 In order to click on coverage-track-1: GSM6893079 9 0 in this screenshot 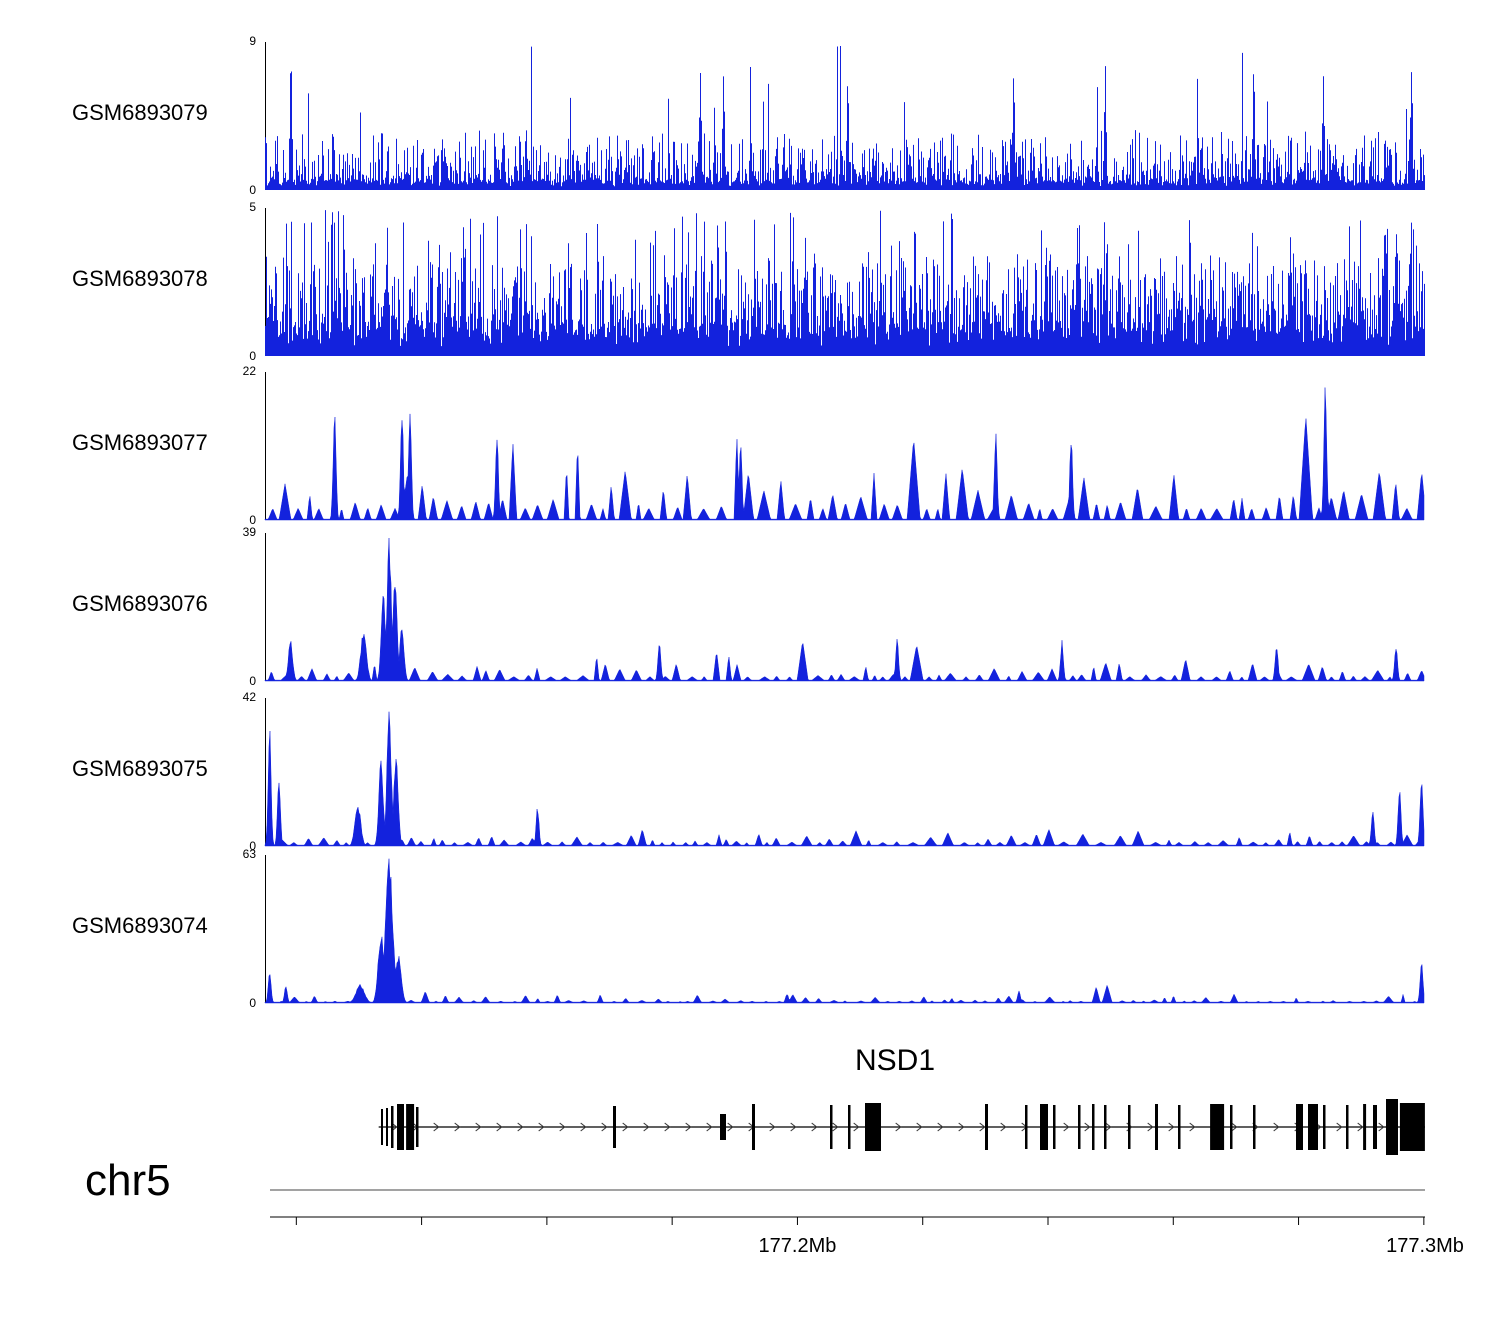, I will do `click(750, 115)`.